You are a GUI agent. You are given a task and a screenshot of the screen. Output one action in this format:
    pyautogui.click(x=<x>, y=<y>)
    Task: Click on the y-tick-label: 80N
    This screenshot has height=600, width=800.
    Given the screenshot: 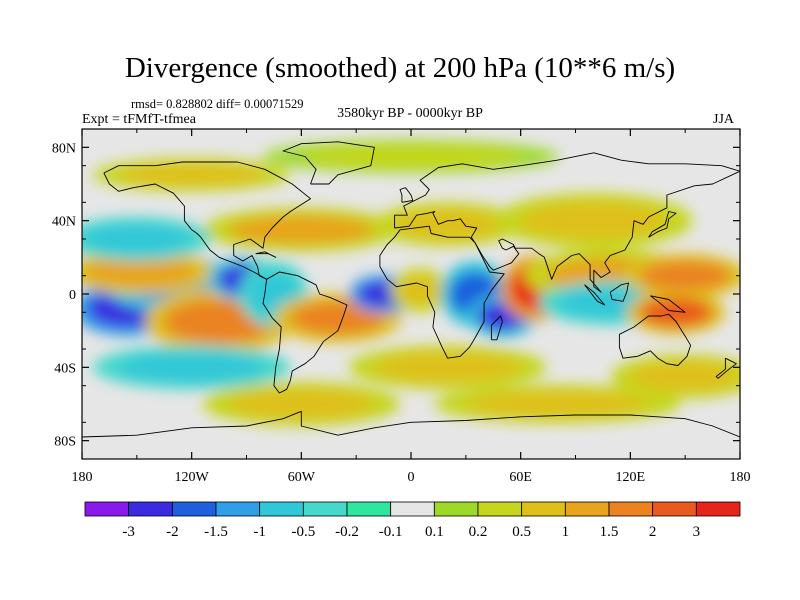 What is the action you would take?
    pyautogui.click(x=64, y=148)
    